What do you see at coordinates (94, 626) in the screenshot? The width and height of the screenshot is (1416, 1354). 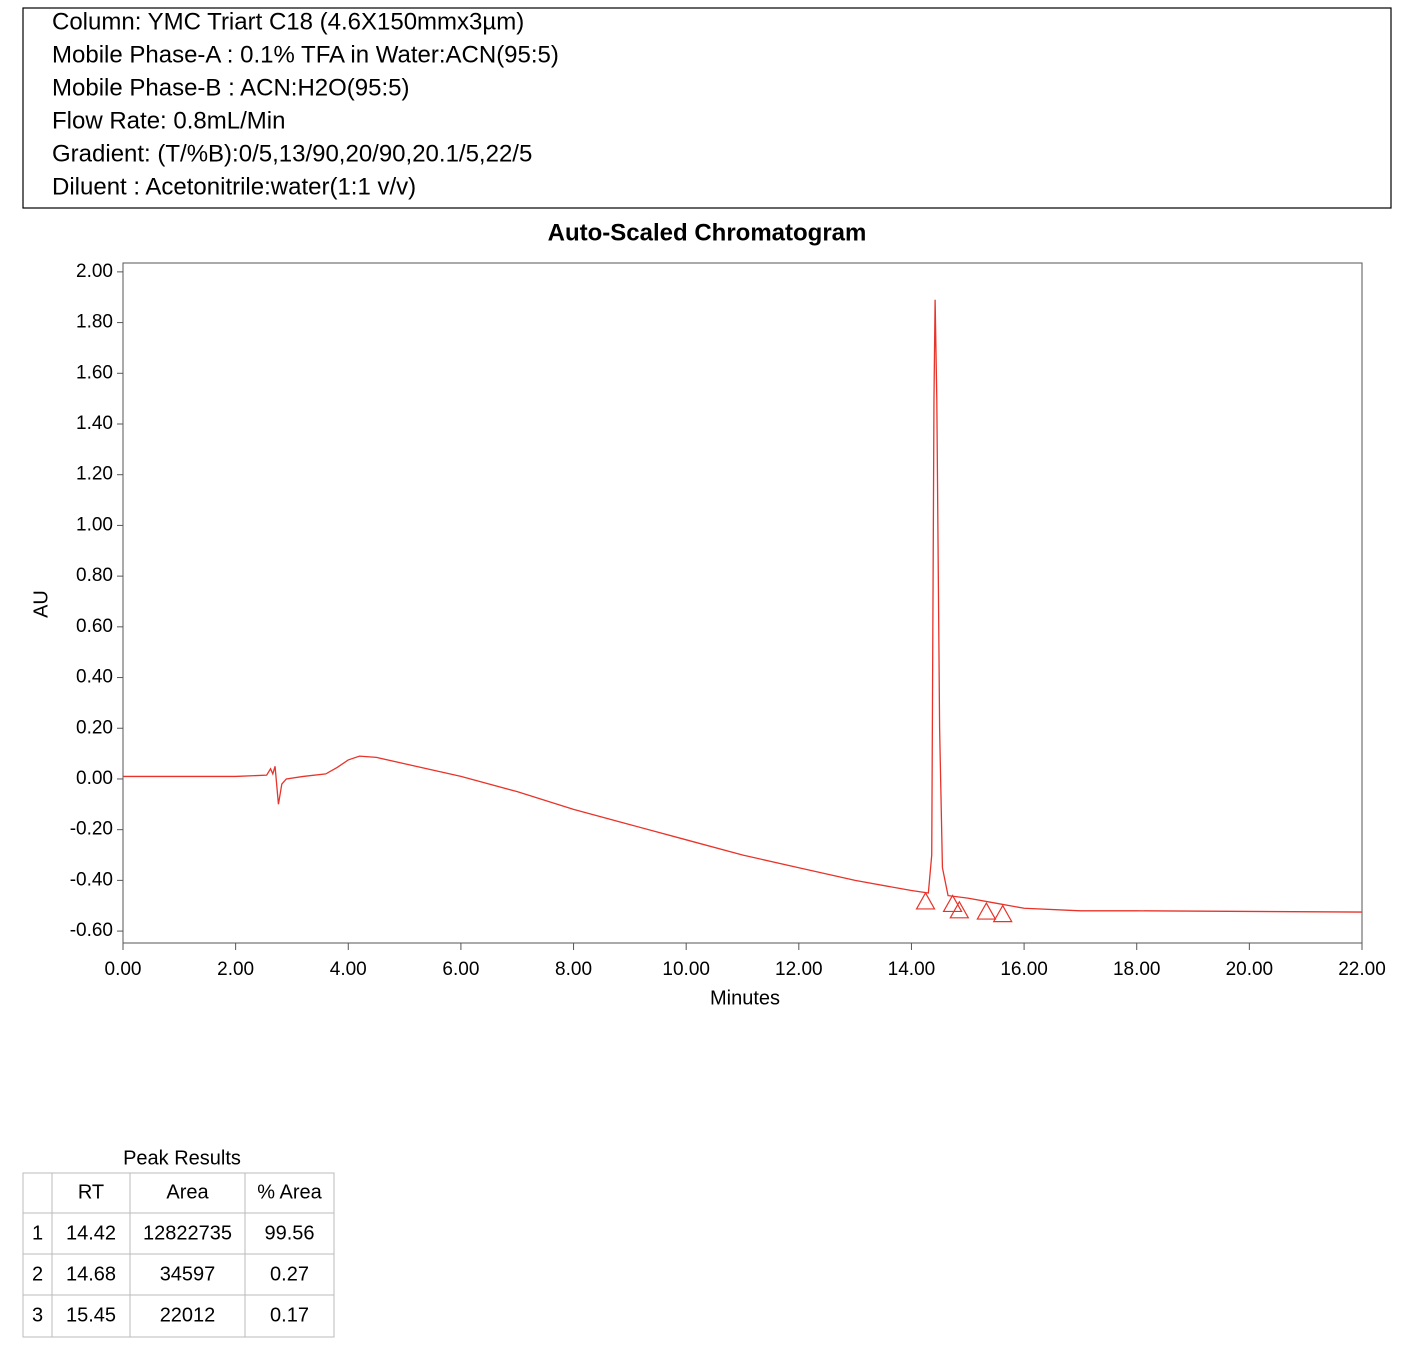 I see `y-tick-label: 0.60` at bounding box center [94, 626].